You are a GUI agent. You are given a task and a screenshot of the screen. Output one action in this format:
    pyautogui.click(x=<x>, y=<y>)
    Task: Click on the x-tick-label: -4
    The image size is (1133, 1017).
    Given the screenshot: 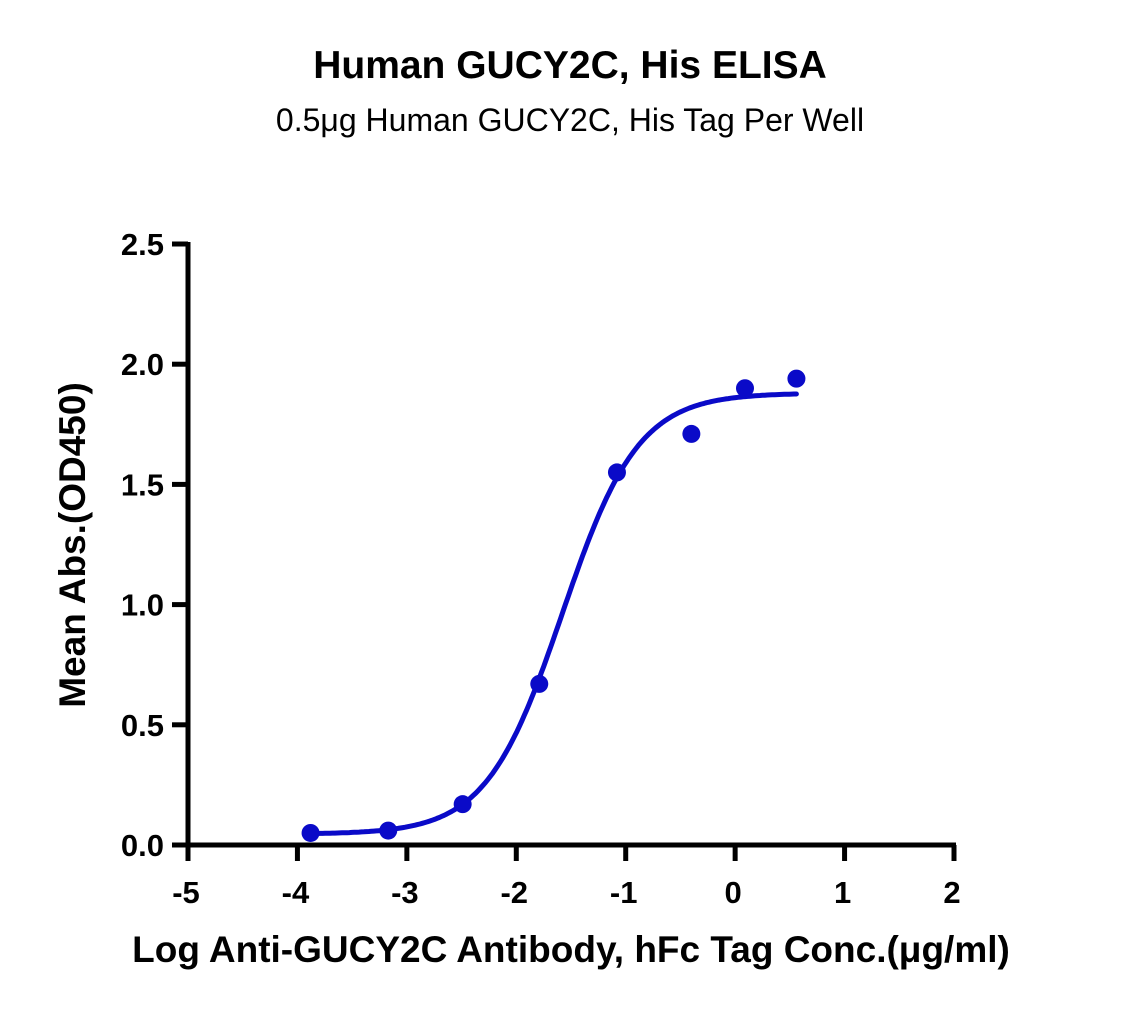 What is the action you would take?
    pyautogui.click(x=296, y=892)
    